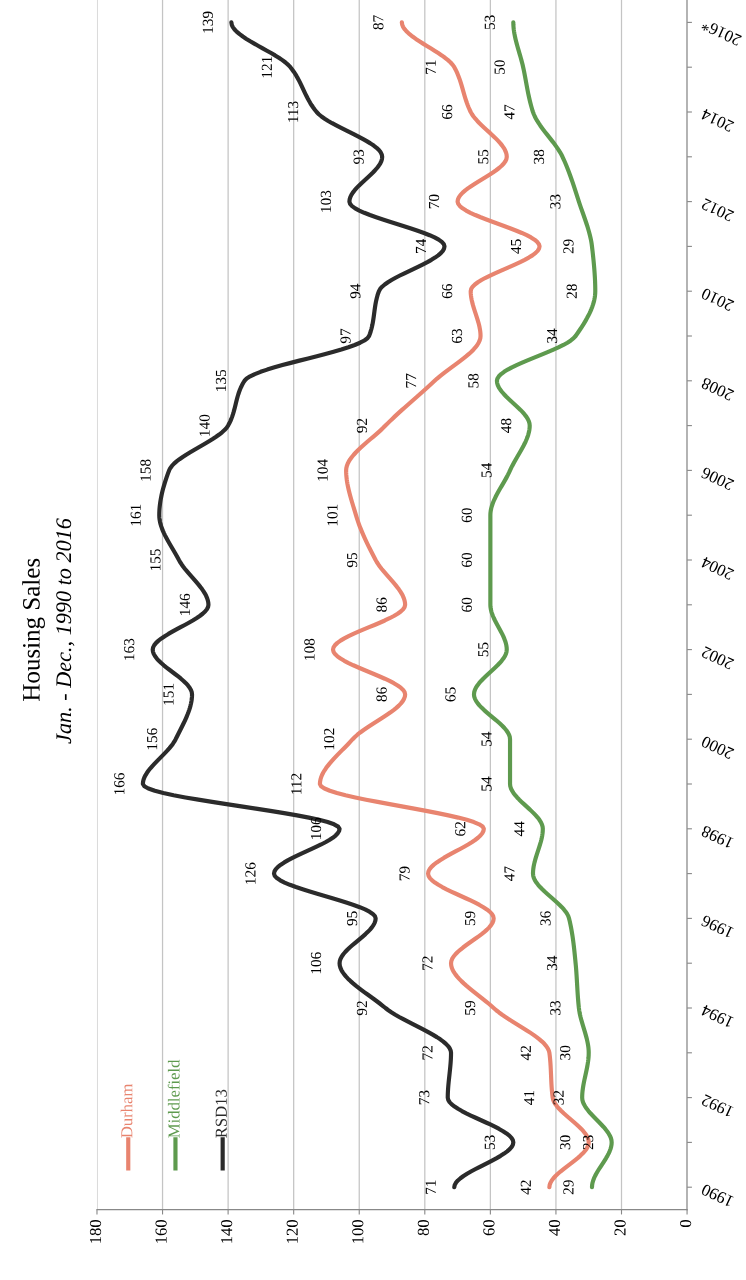 This screenshot has height=1280, width=746. I want to click on y-tick-label: 2000, so click(717, 747).